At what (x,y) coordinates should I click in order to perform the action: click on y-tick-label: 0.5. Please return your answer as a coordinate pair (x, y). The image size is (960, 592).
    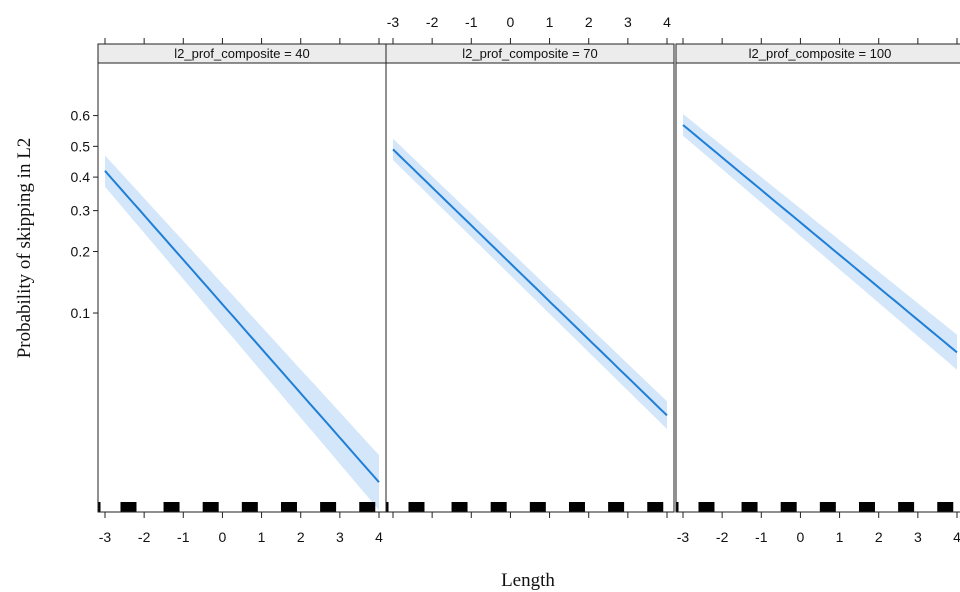
    Looking at the image, I should click on (81, 146).